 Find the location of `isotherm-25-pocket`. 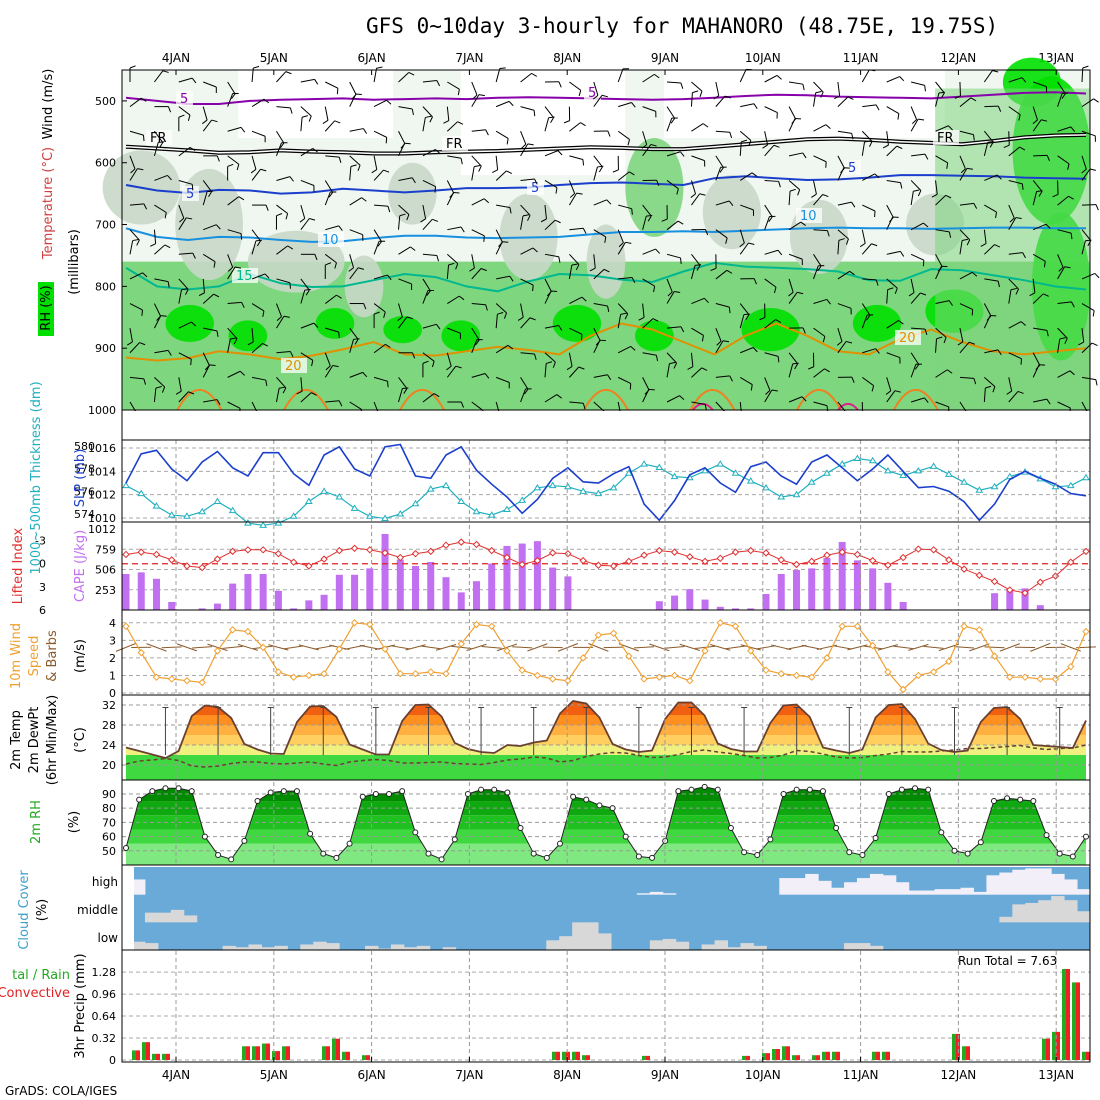

isotherm-25-pocket is located at coordinates (915, 400).